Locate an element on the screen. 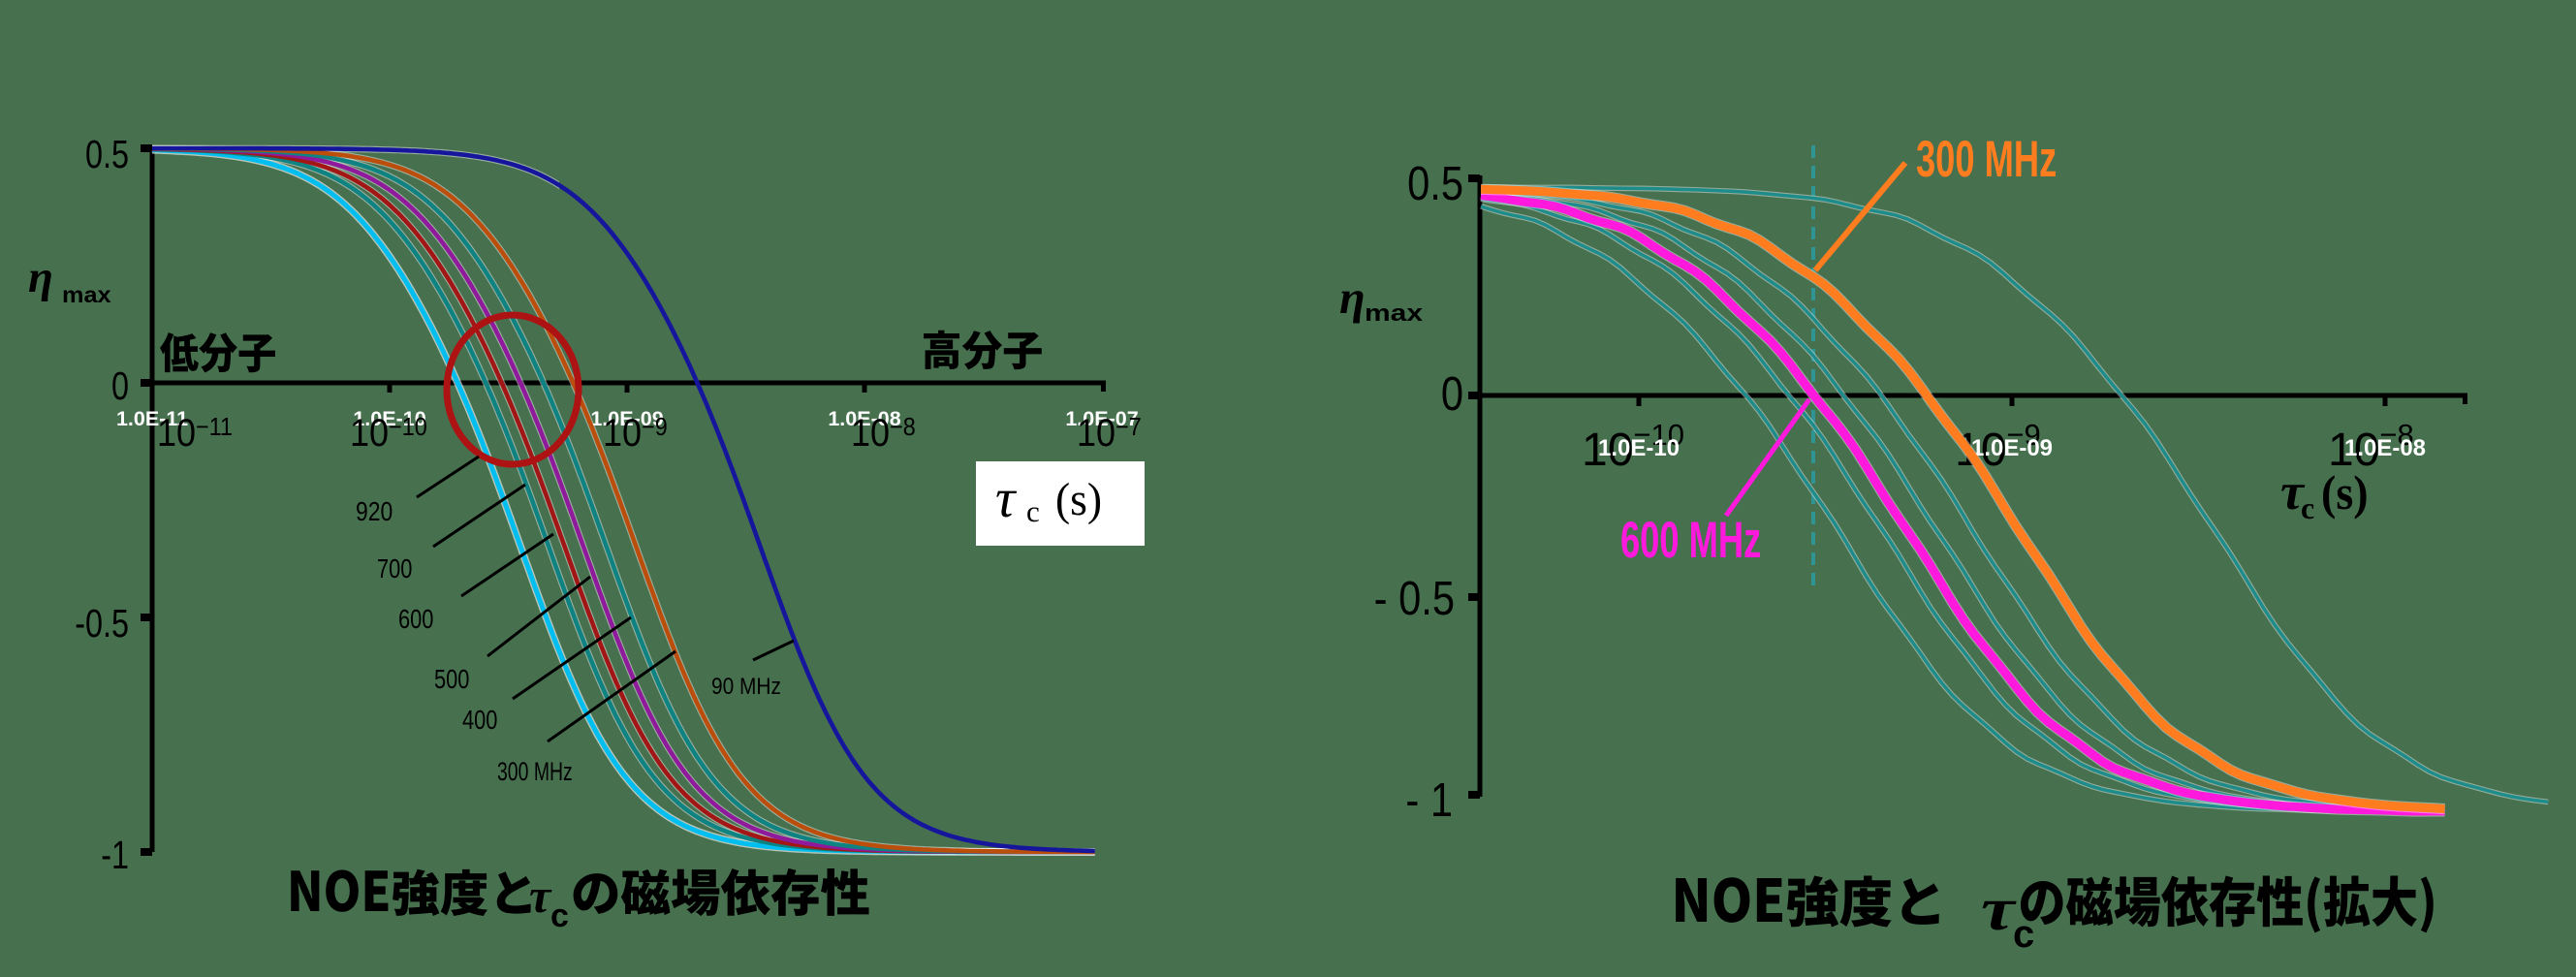  svg-text: 700 is located at coordinates (394, 568).